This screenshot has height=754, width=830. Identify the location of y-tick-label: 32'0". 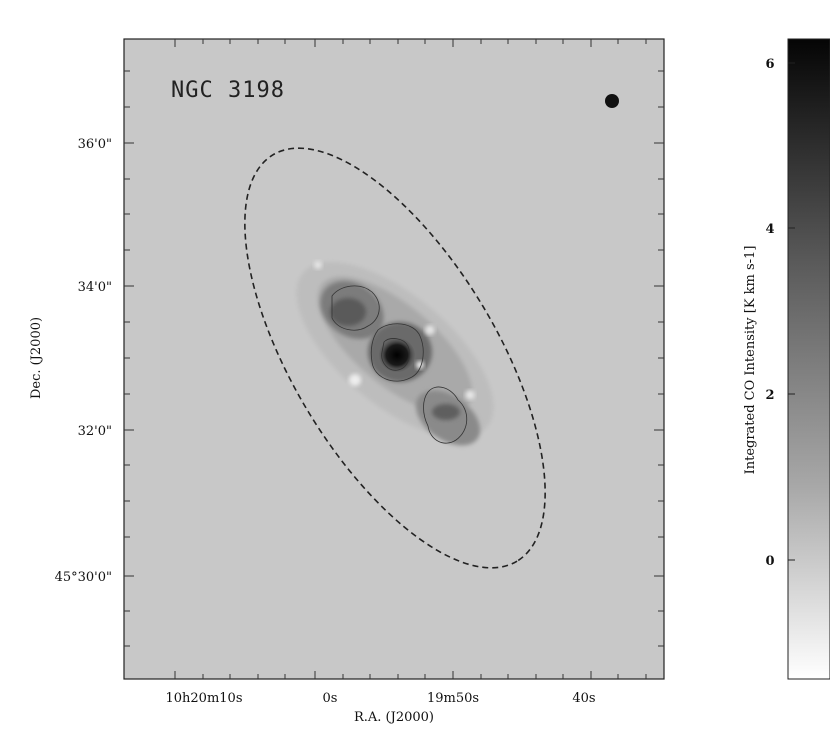
(95, 431).